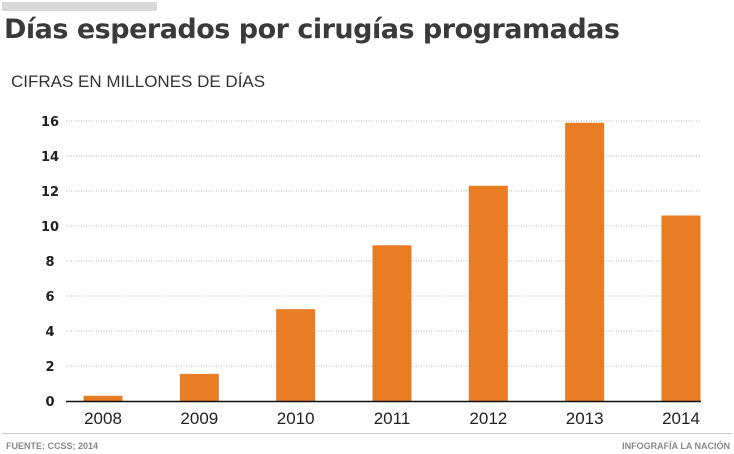  Describe the element at coordinates (585, 418) in the screenshot. I see `x-tick-label: 2013` at that location.